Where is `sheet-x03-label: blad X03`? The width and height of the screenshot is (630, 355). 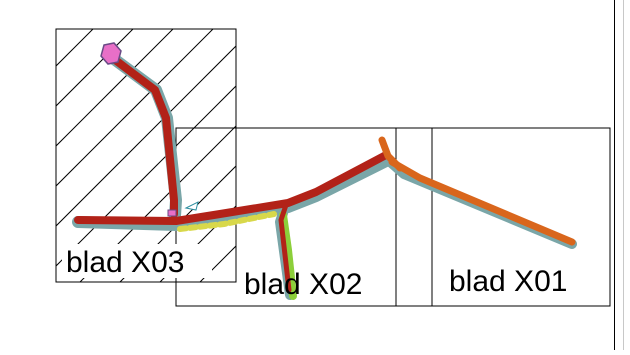
sheet-x03-label: blad X03 is located at coordinates (125, 262).